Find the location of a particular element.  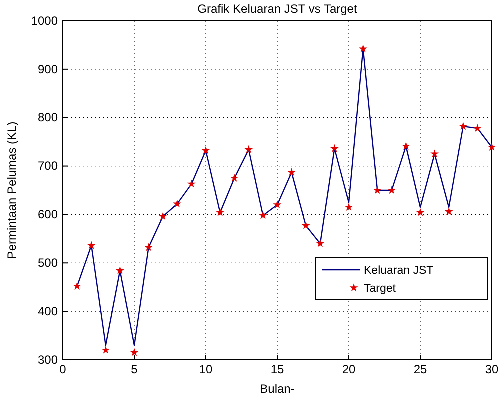

y-tick-label: 700 is located at coordinates (48, 166).